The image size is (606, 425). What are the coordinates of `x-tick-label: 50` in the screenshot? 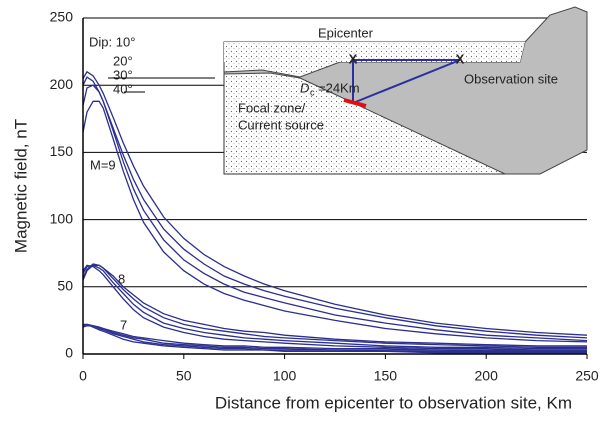 It's located at (184, 376).